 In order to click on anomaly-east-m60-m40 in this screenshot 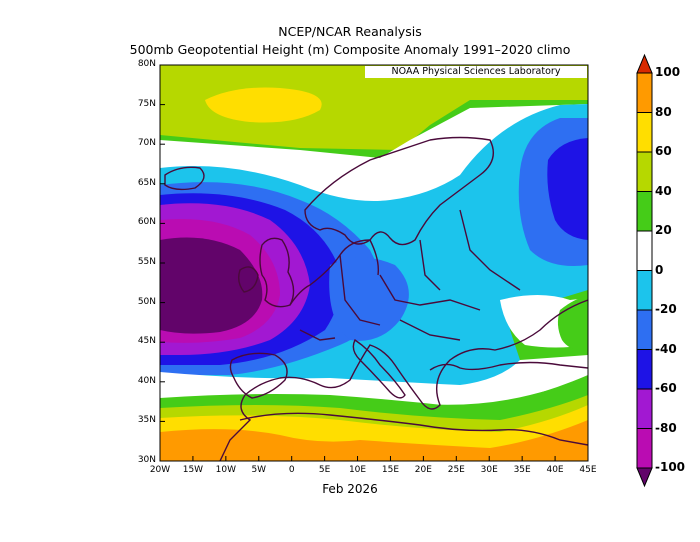, I will do `click(567, 189)`.